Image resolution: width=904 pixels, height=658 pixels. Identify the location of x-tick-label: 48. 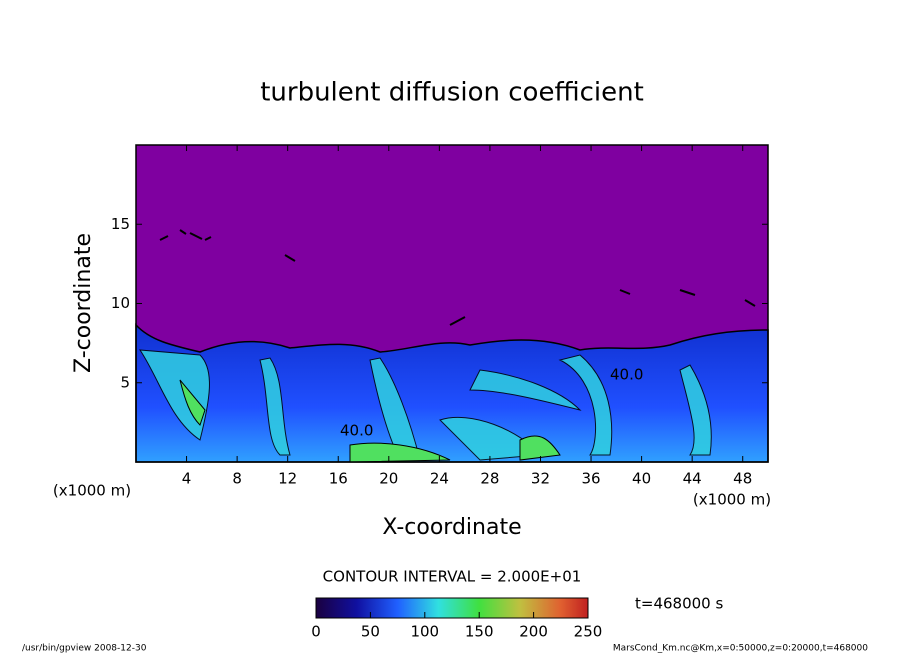
(742, 479).